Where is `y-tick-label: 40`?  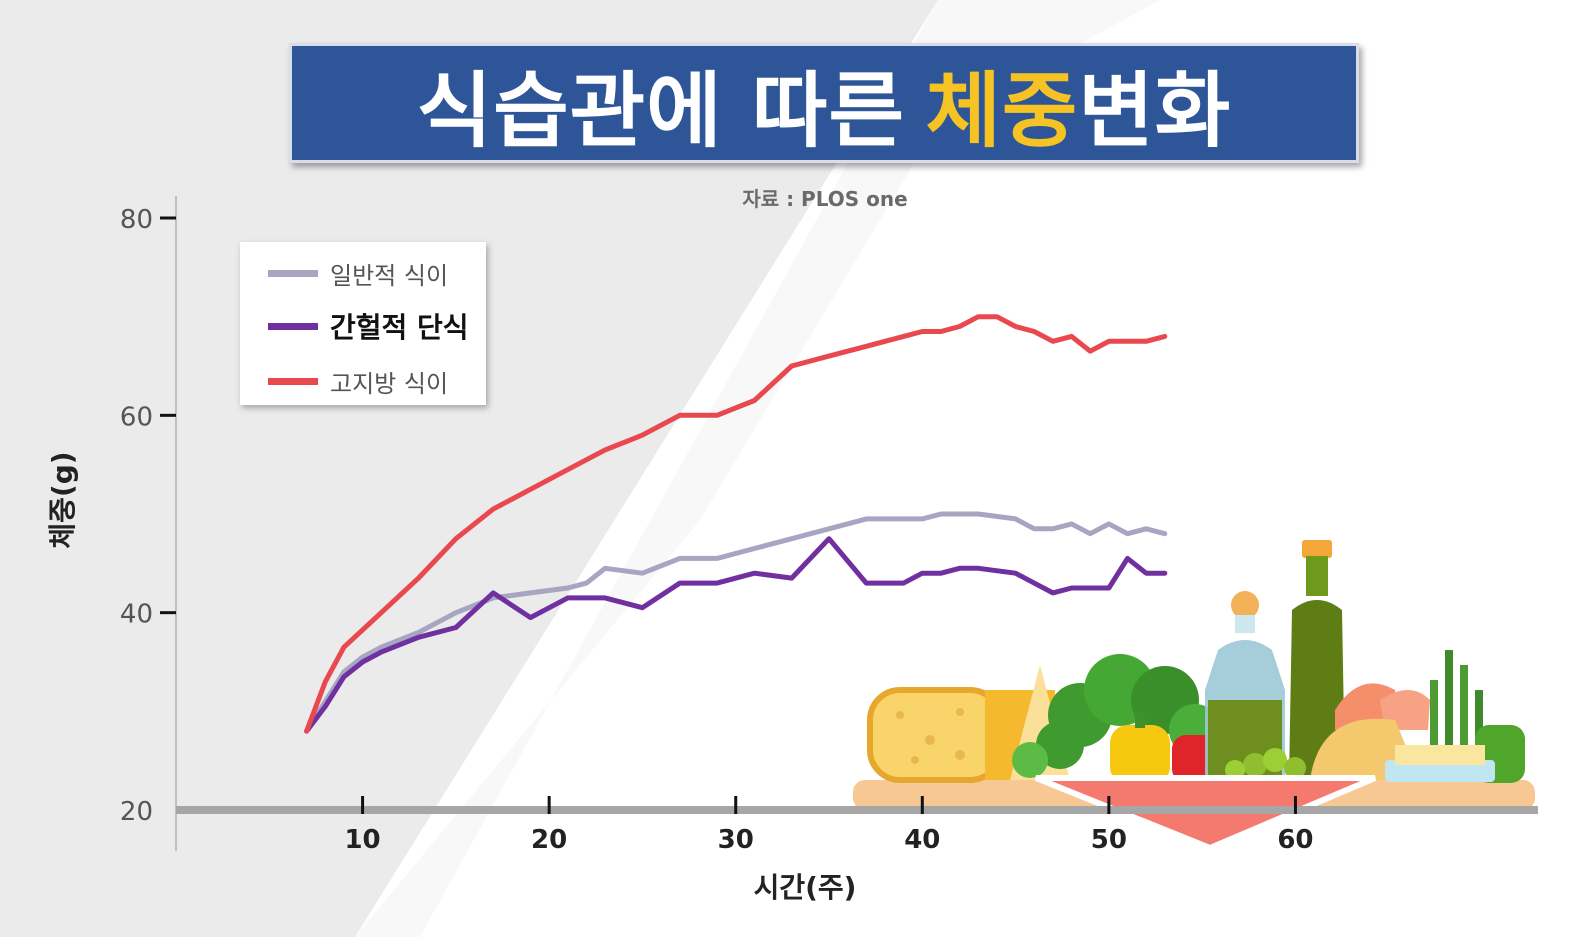 y-tick-label: 40 is located at coordinates (136, 615).